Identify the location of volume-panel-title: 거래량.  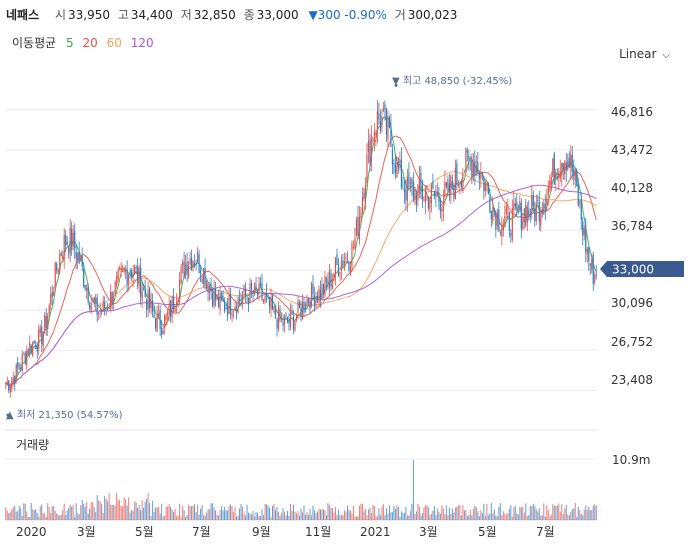
(33, 445).